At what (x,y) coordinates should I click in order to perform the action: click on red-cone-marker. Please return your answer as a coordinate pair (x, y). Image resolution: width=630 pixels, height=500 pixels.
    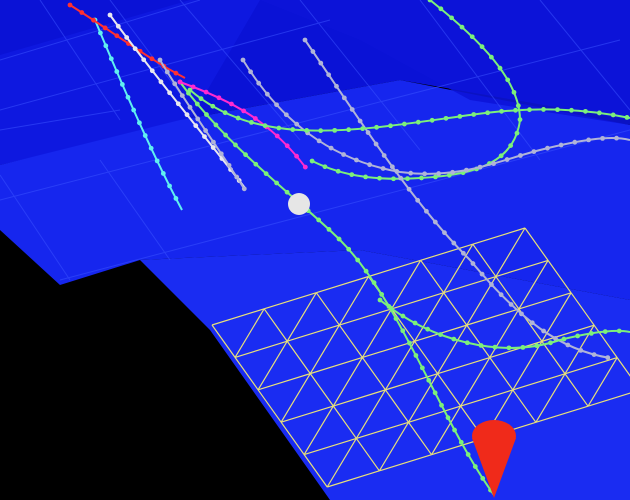
    Looking at the image, I should click on (494, 459).